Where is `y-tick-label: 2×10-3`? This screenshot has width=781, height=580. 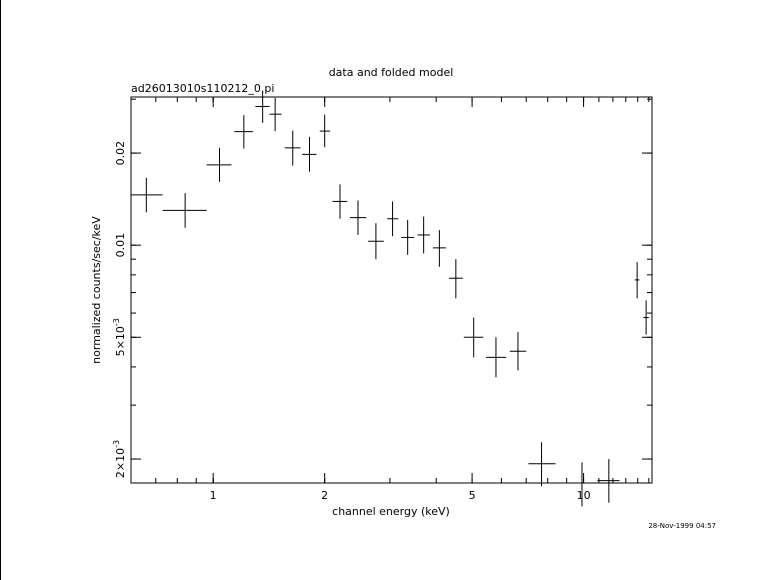
y-tick-label: 2×10-3 is located at coordinates (119, 459).